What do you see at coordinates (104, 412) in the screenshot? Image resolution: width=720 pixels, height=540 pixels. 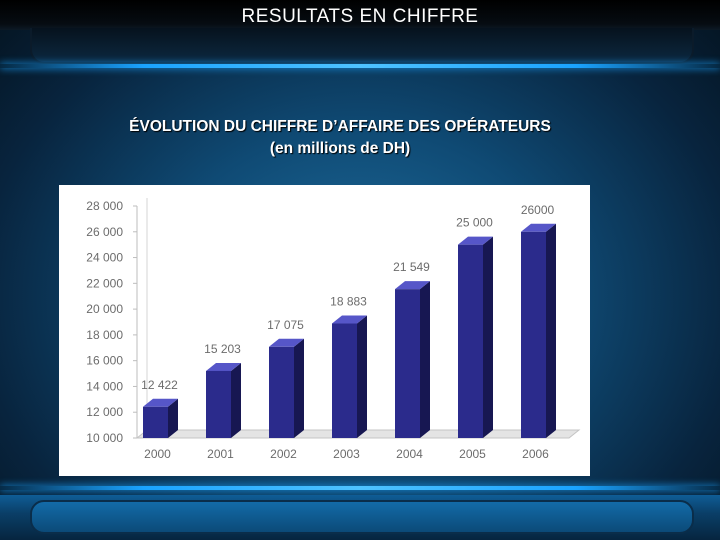 I see `y-tick-label: 12 000` at bounding box center [104, 412].